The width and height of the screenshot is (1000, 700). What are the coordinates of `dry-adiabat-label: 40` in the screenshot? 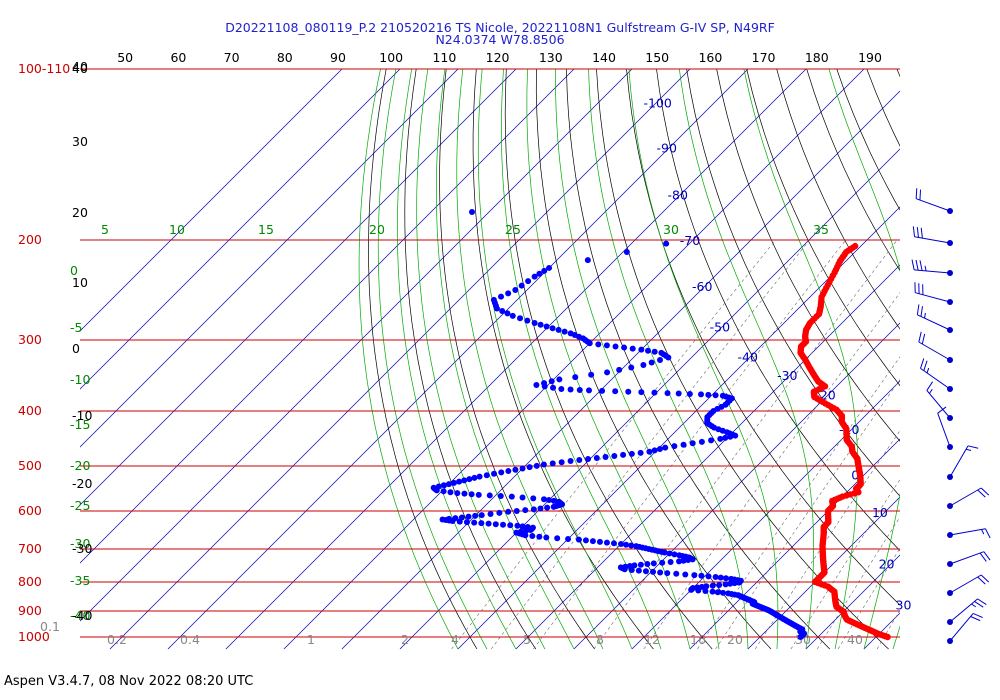 It's located at (80, 66).